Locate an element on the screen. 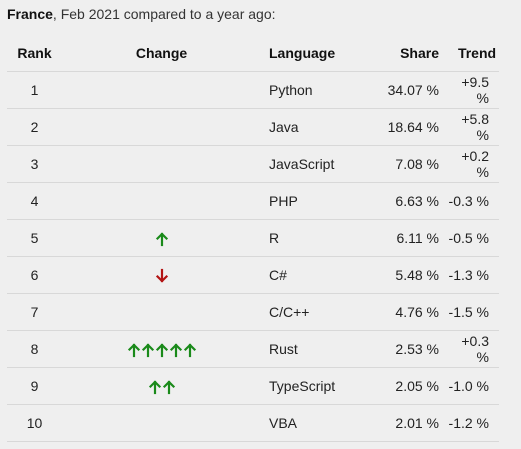  header-change: Change is located at coordinates (161, 53).